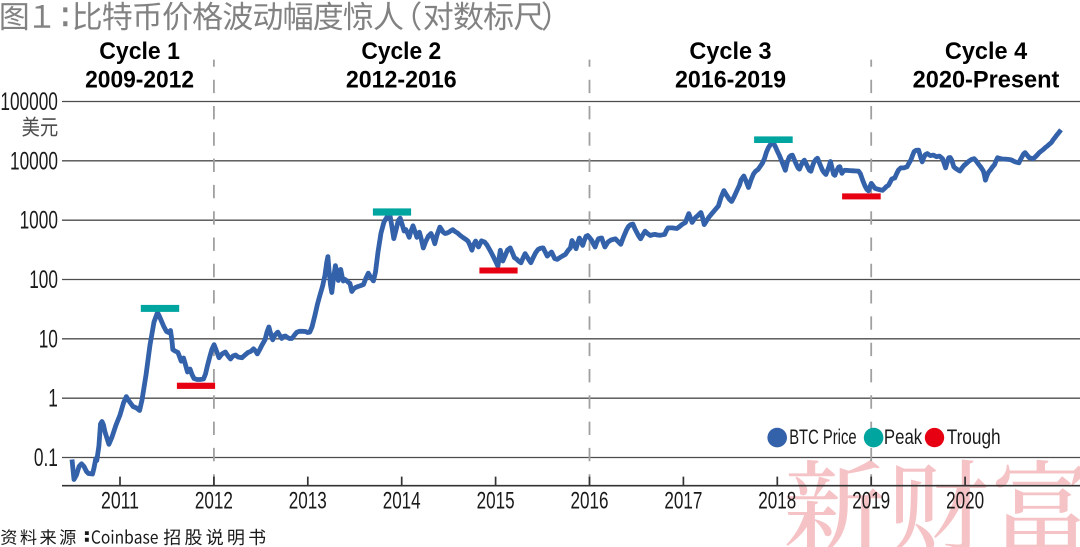 This screenshot has height=547, width=1080. Describe the element at coordinates (46, 458) in the screenshot. I see `svg-text: 0.1` at that location.